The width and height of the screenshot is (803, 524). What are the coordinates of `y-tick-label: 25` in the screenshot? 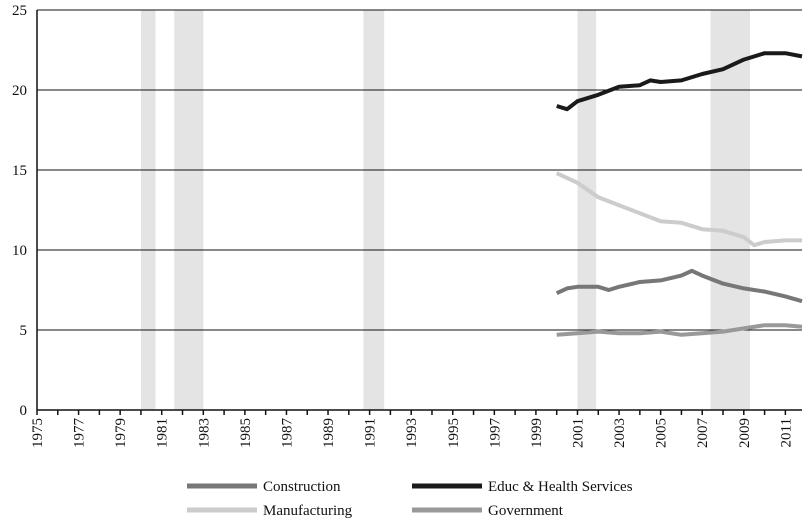 It's located at (19, 11).